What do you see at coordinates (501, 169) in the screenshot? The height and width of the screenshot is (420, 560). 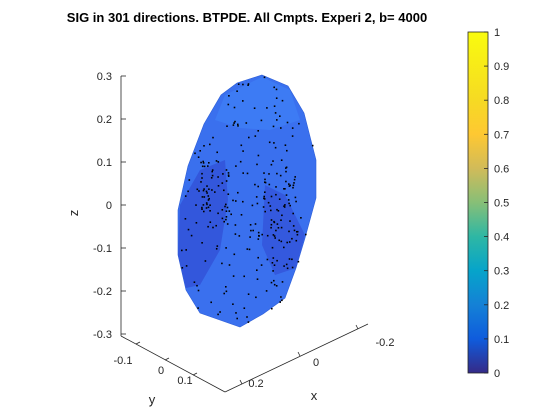 I see `colorbar-tick-label: 0.6` at bounding box center [501, 169].